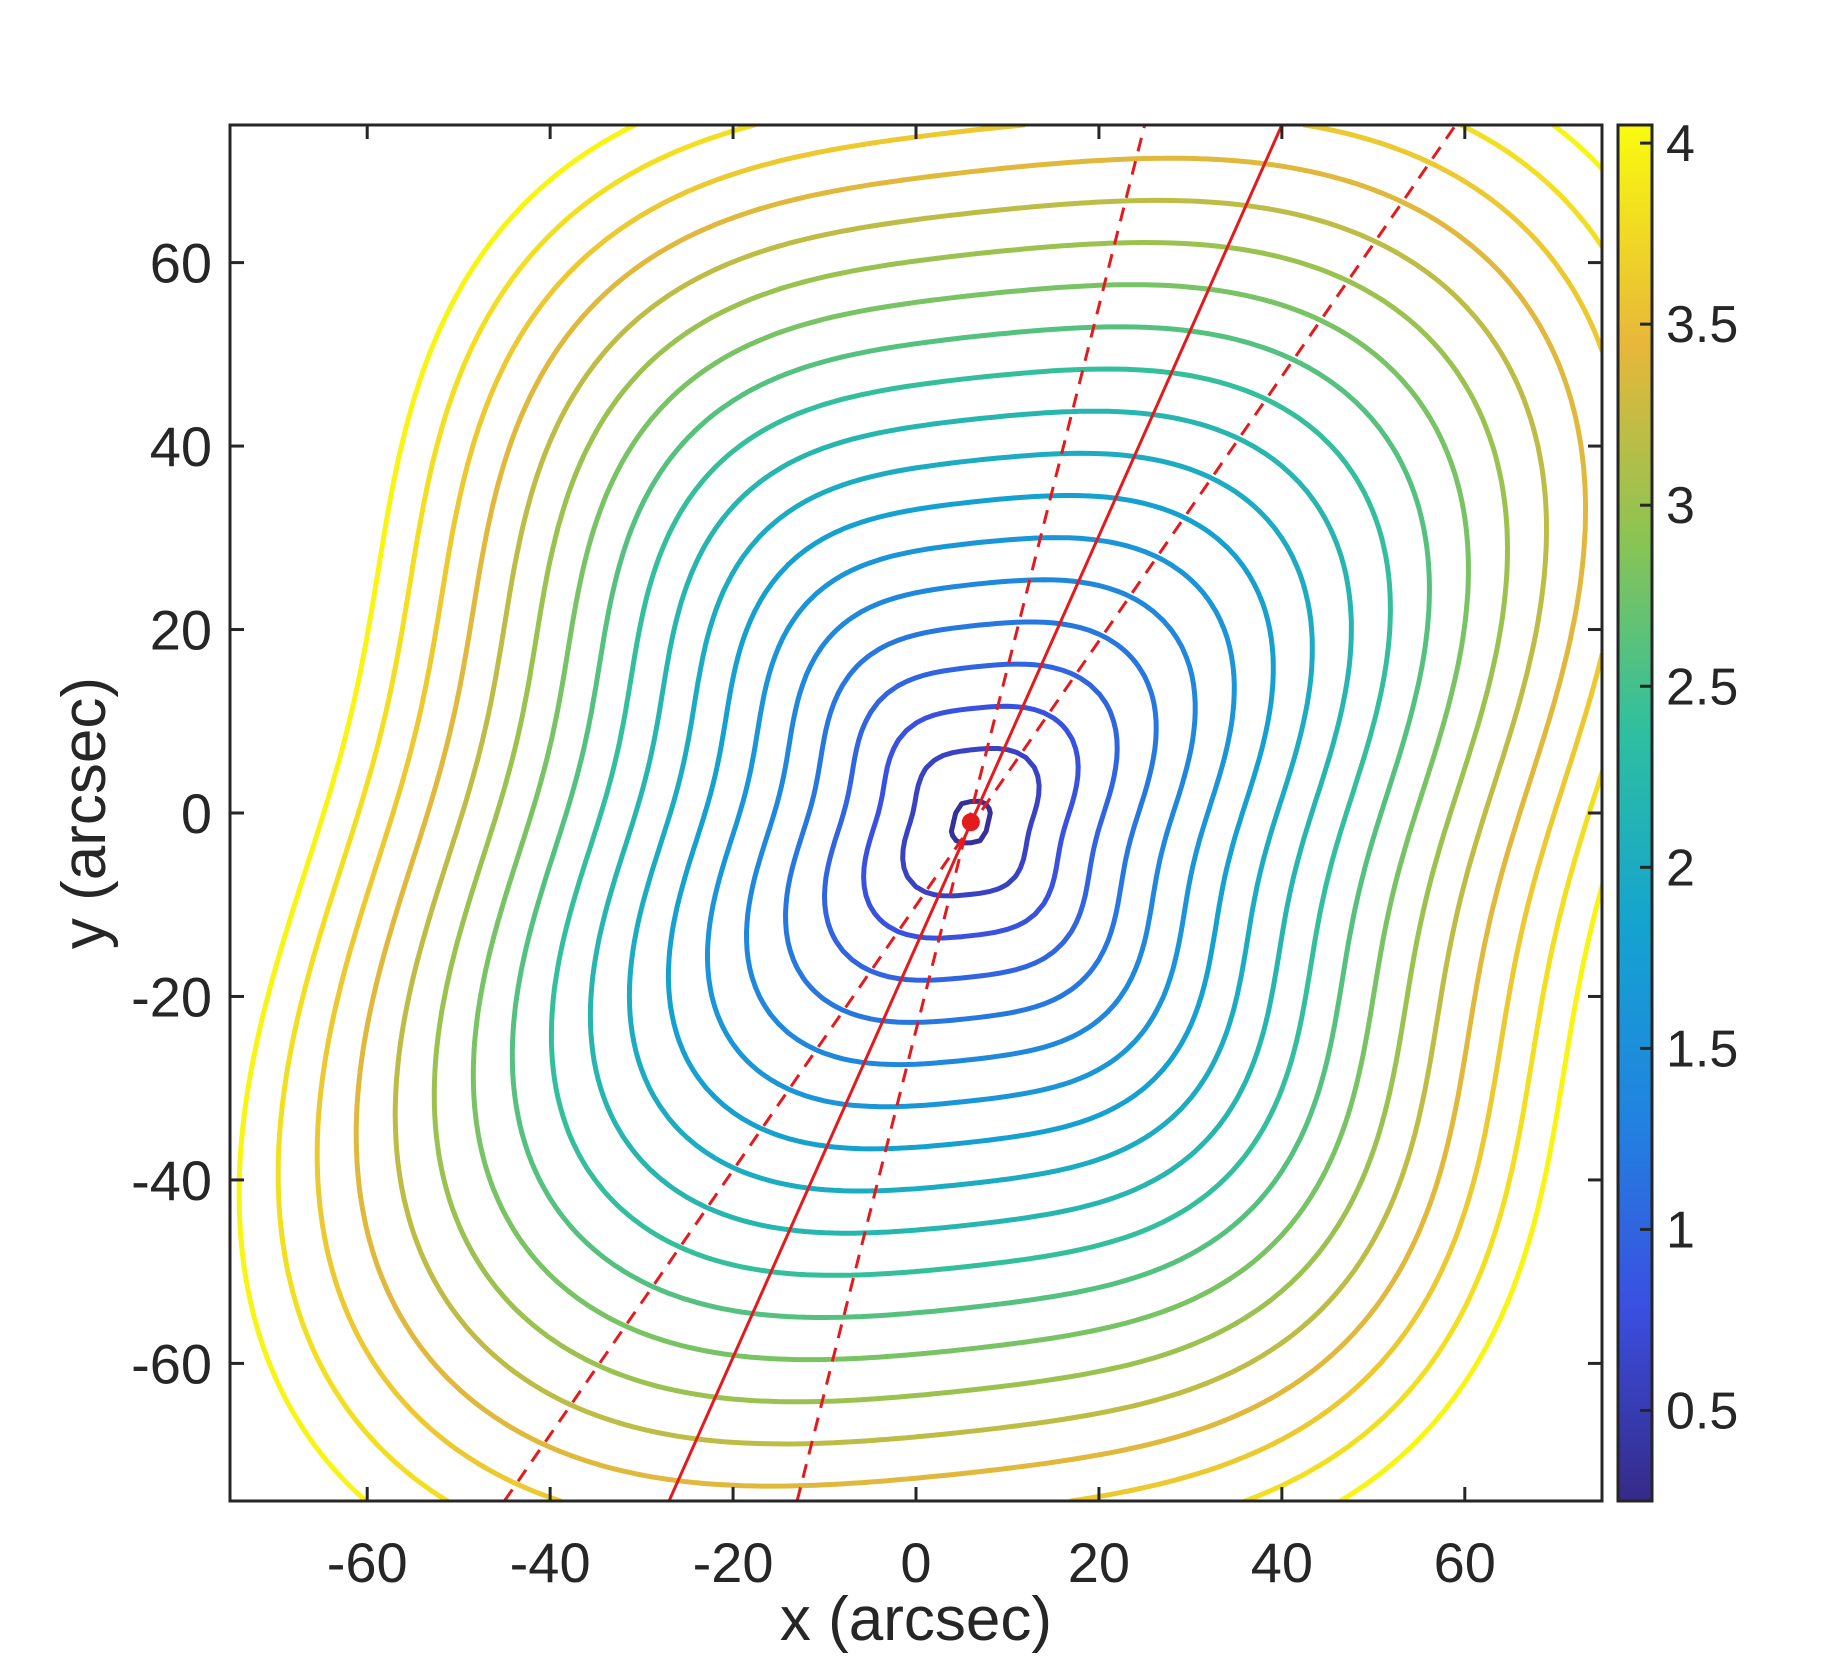 The image size is (1838, 1667). I want to click on x-tick-label: -40, so click(550, 1562).